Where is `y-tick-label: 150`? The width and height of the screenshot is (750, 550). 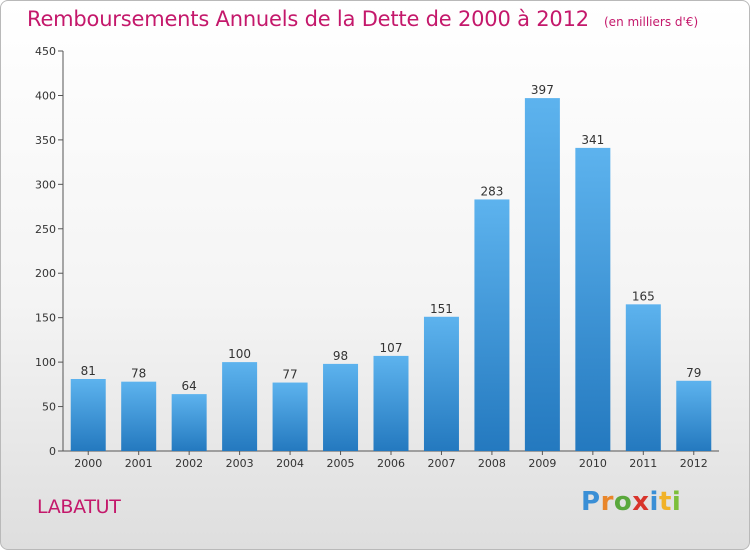 y-tick-label: 150 is located at coordinates (45, 318).